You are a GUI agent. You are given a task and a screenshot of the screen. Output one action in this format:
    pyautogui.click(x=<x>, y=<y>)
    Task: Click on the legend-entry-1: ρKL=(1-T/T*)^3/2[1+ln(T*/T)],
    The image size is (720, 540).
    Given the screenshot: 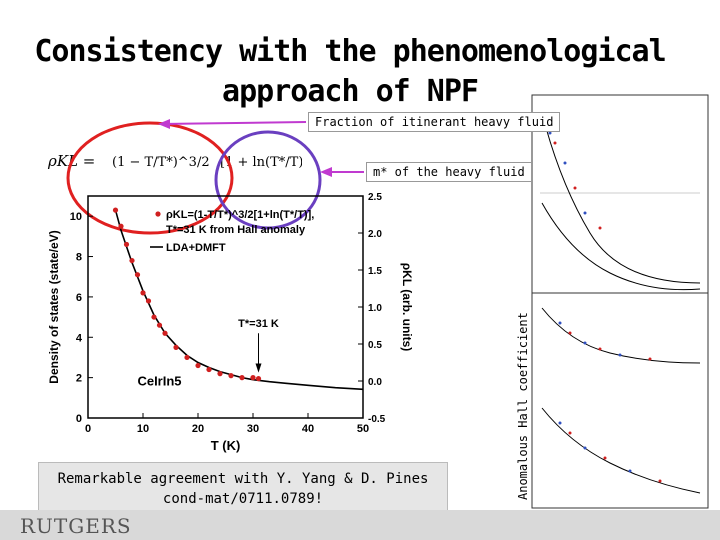 What is the action you would take?
    pyautogui.click(x=240, y=215)
    